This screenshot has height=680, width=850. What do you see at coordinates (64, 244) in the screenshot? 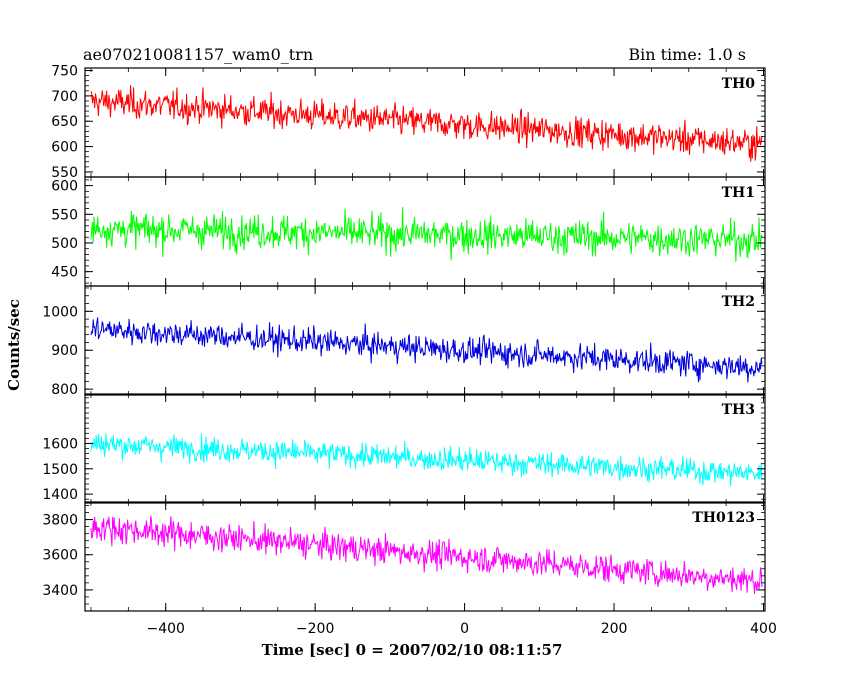
I see `y-tick-label: 500` at bounding box center [64, 244].